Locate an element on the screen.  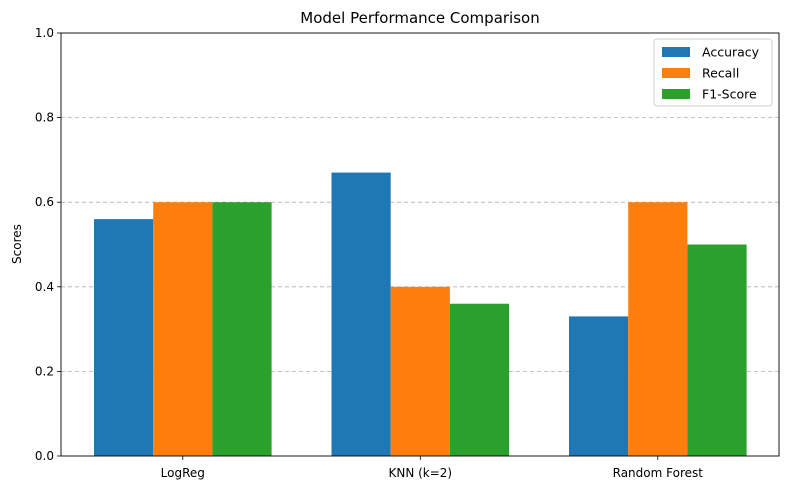
x-tick-label: Random Forest is located at coordinates (658, 473).